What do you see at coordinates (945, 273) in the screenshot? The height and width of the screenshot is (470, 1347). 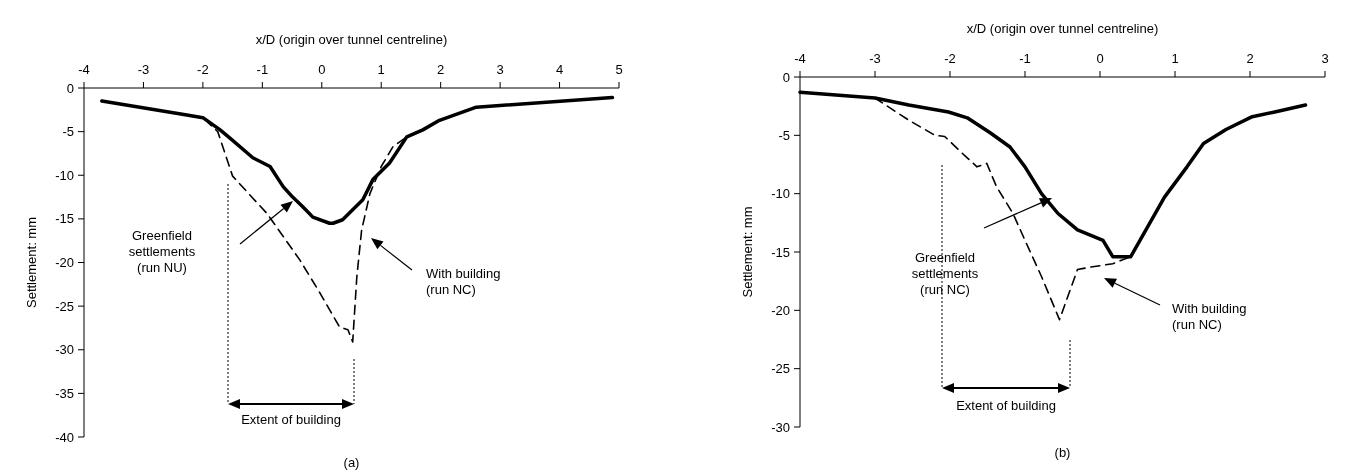 I see `annotation: Greenfield settlements (run NC)` at bounding box center [945, 273].